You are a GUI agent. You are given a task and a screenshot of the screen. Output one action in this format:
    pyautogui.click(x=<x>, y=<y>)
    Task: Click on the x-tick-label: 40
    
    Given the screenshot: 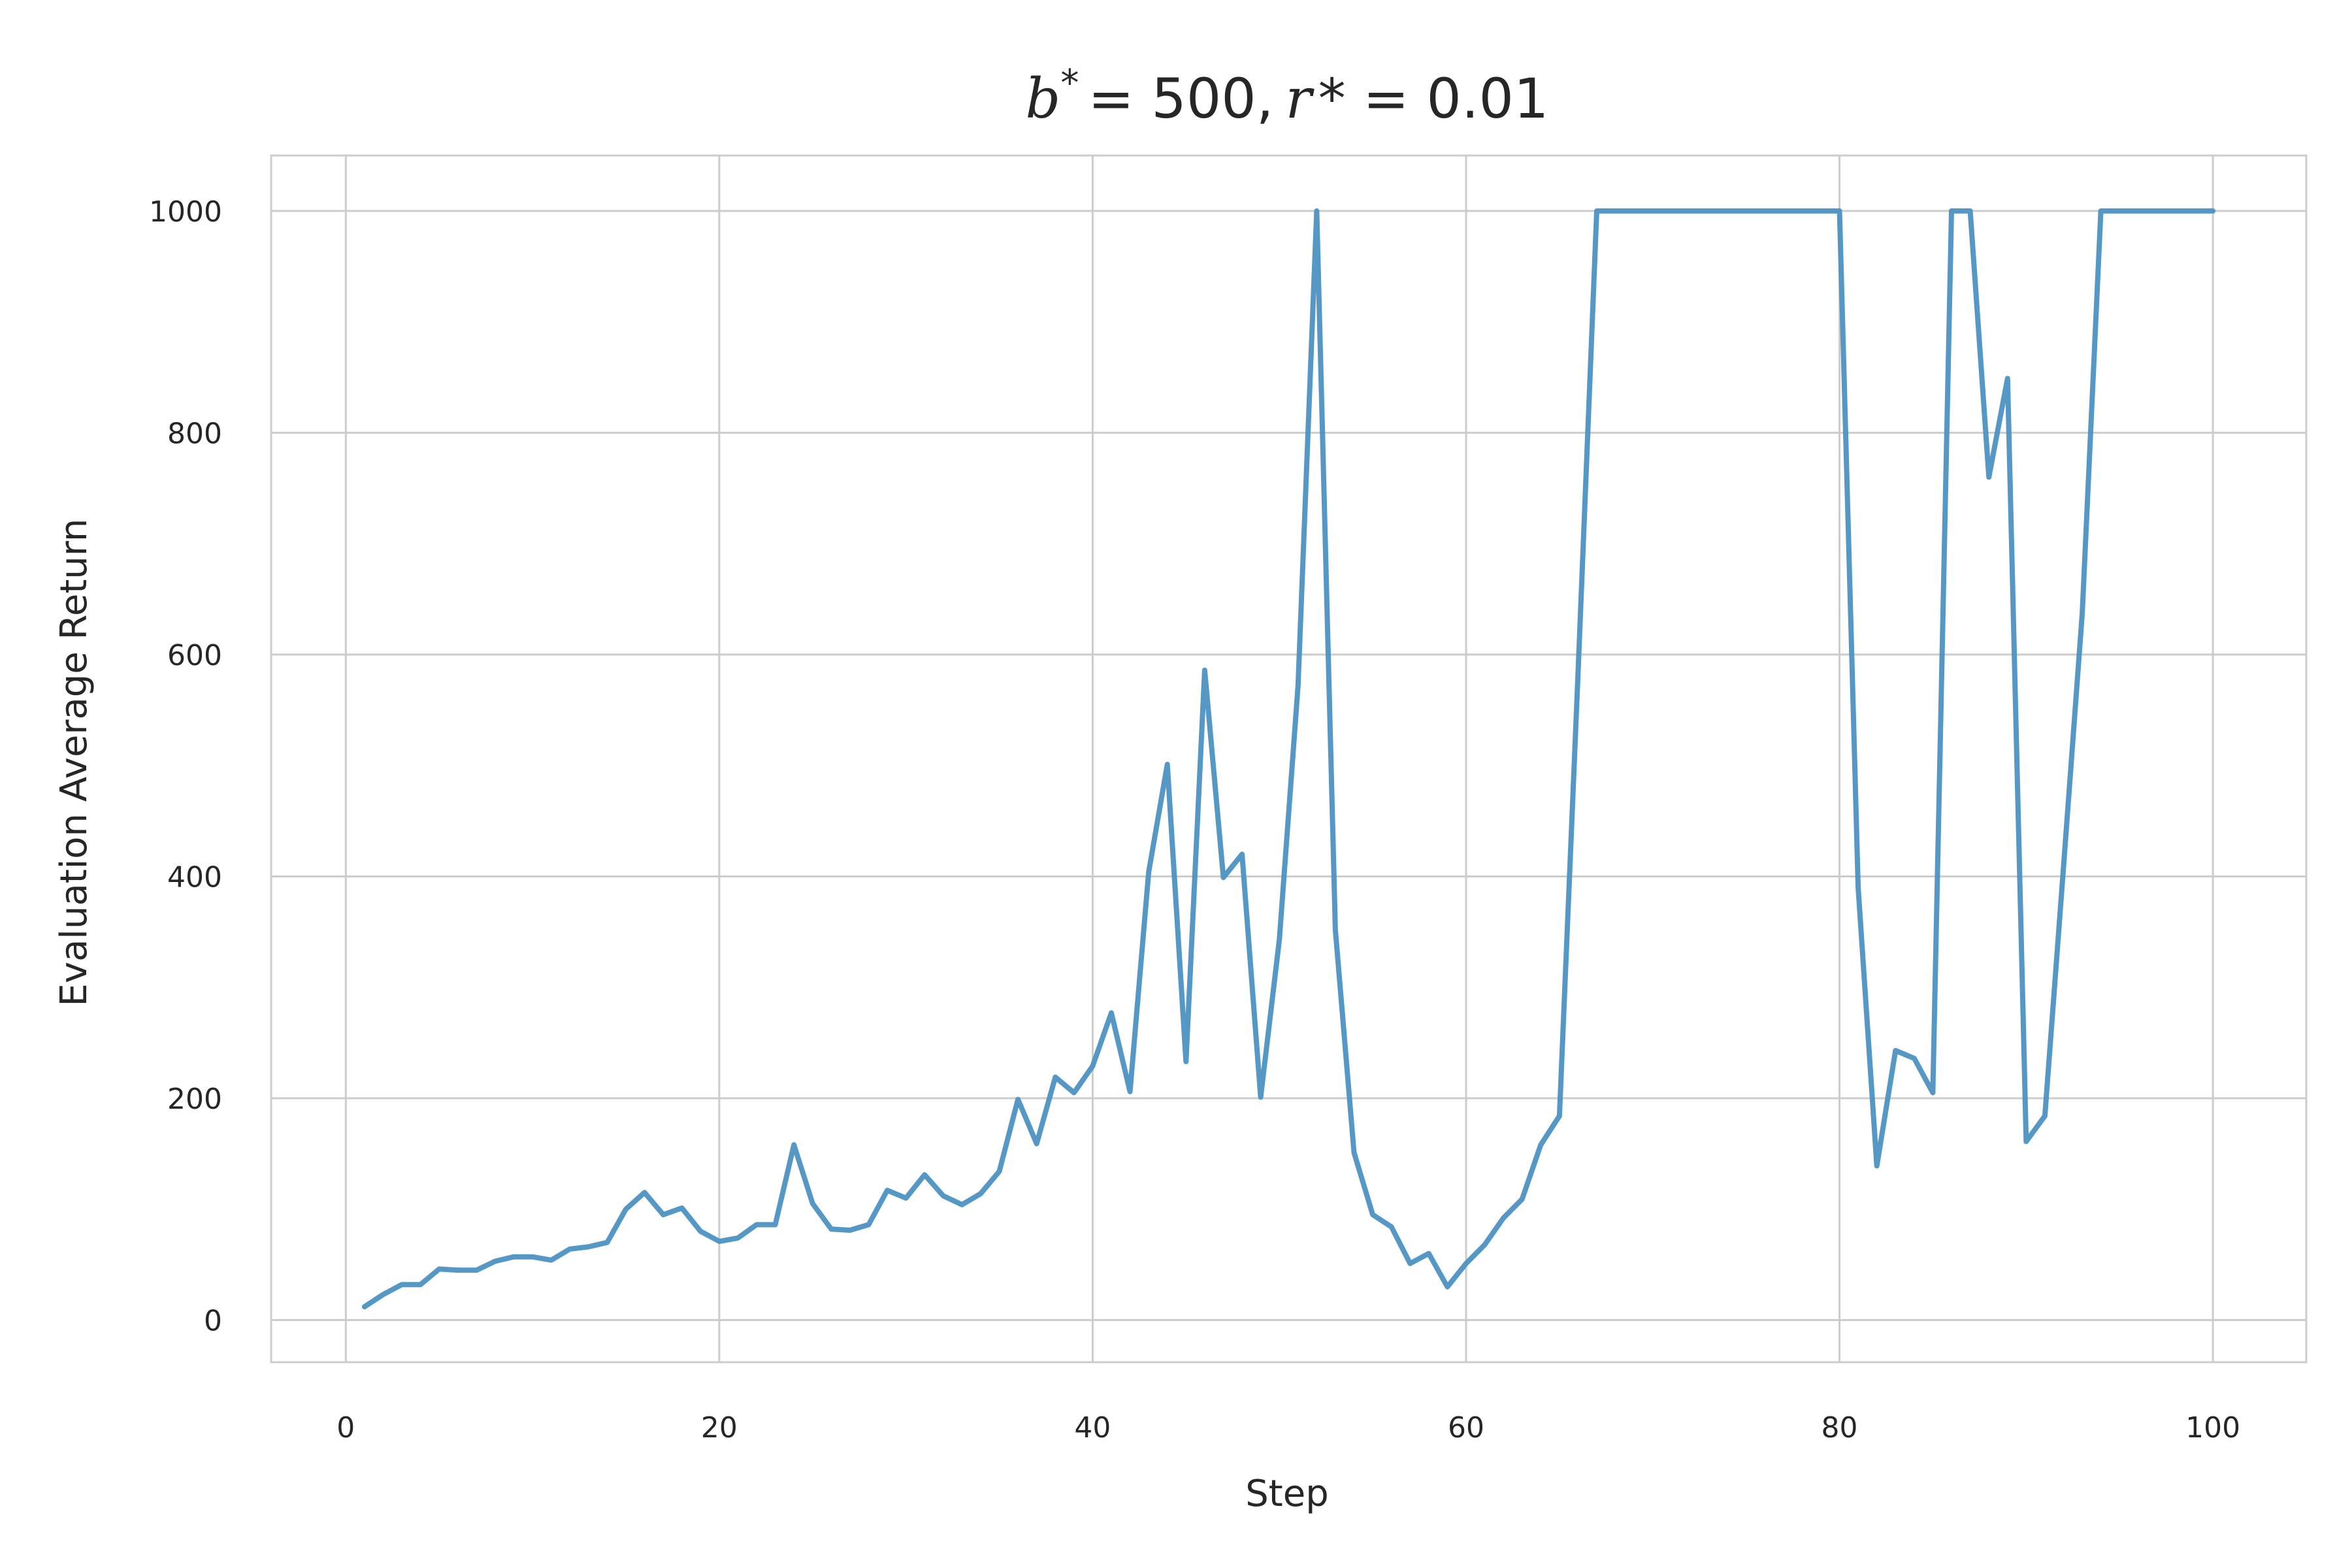 What is the action you would take?
    pyautogui.click(x=1092, y=1428)
    